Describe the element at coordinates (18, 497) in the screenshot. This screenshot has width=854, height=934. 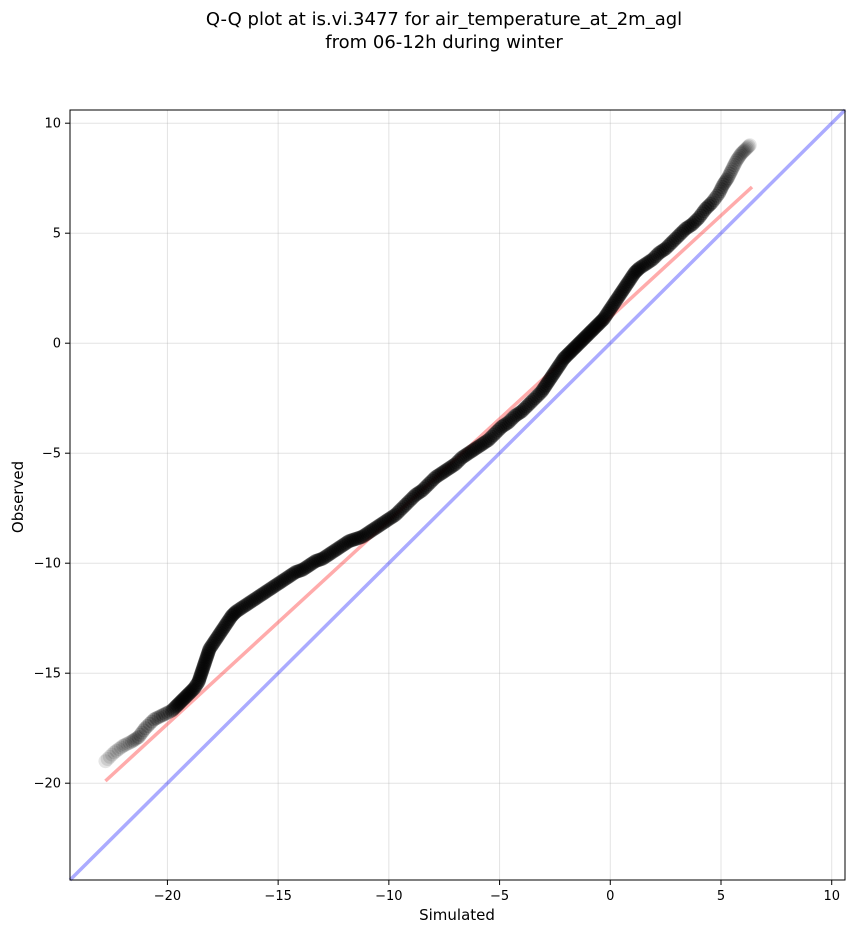
I see `y-axis-label: Observed` at that location.